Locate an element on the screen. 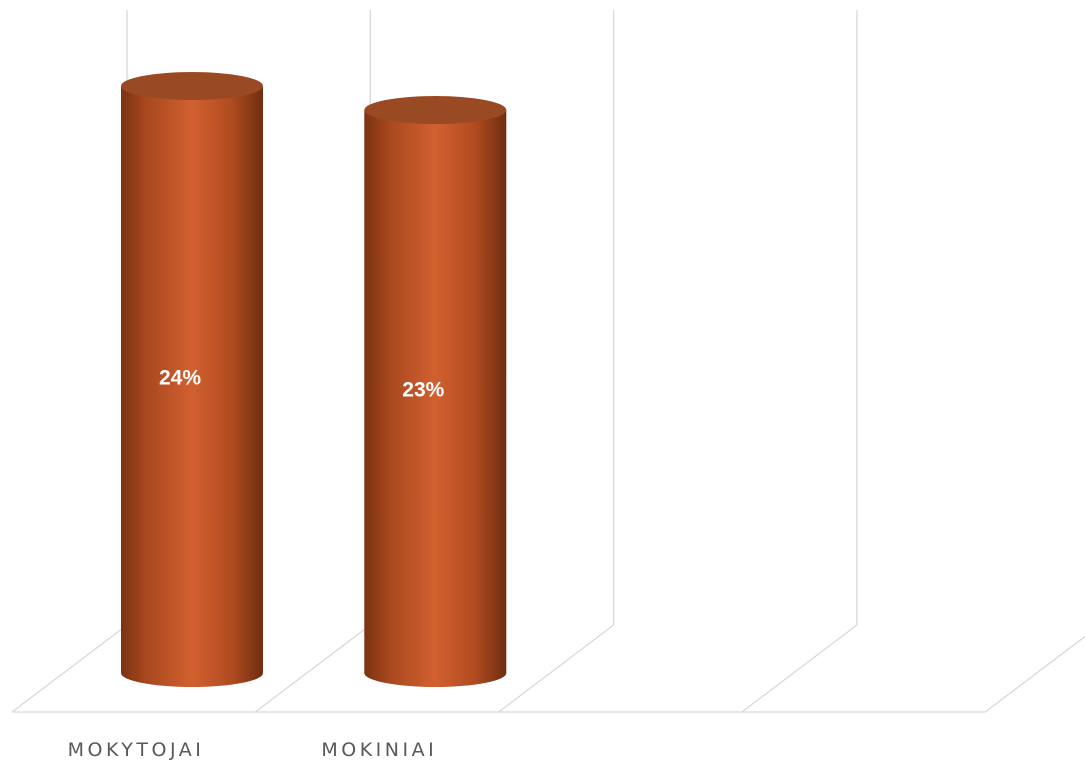 This screenshot has height=762, width=1085. category-label: MOKINIAI is located at coordinates (379, 750).